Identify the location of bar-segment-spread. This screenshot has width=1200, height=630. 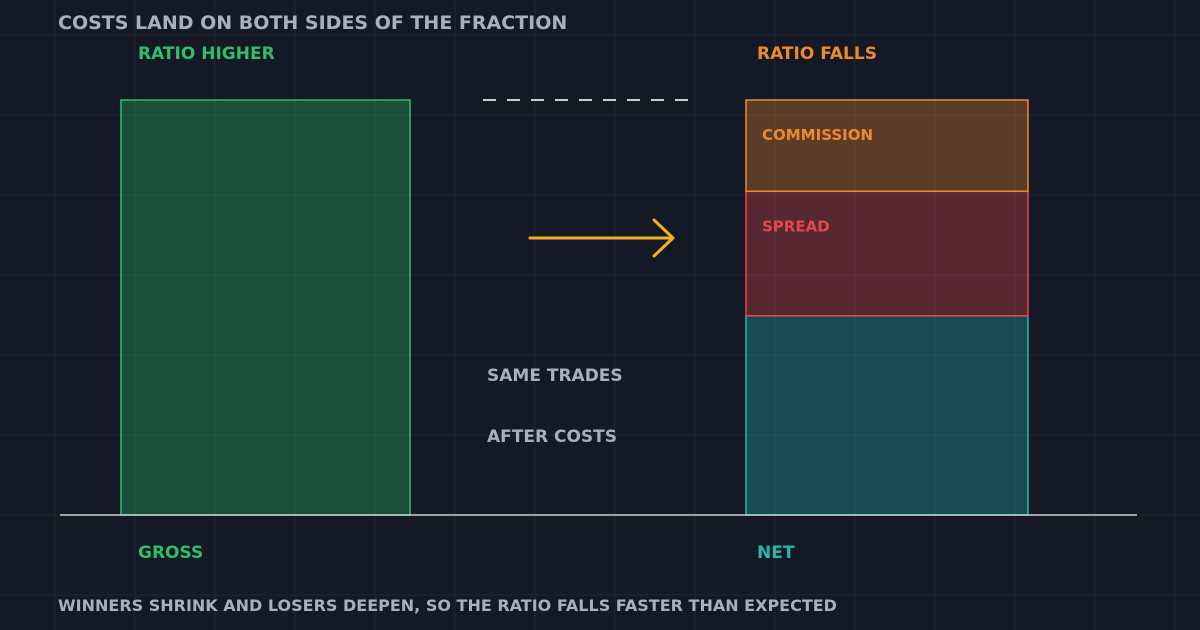
(887, 253).